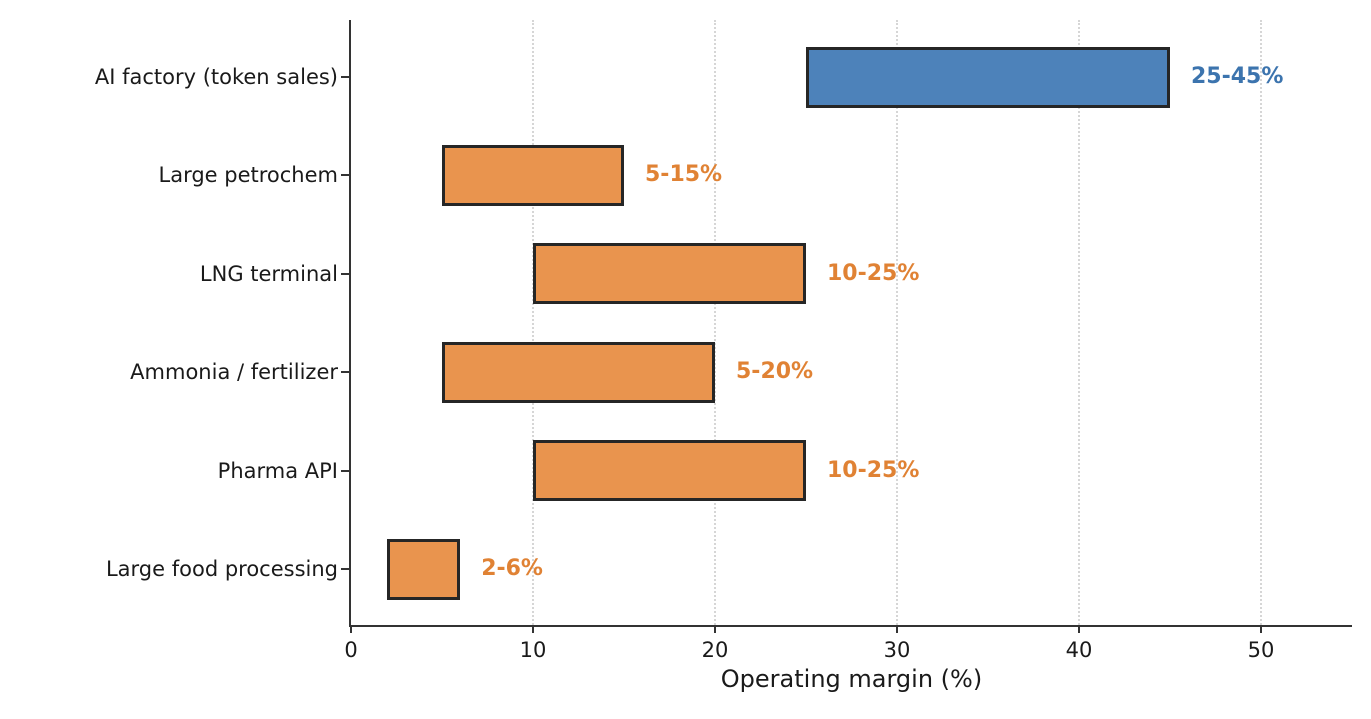  What do you see at coordinates (533, 650) in the screenshot?
I see `x-tick-label: 10` at bounding box center [533, 650].